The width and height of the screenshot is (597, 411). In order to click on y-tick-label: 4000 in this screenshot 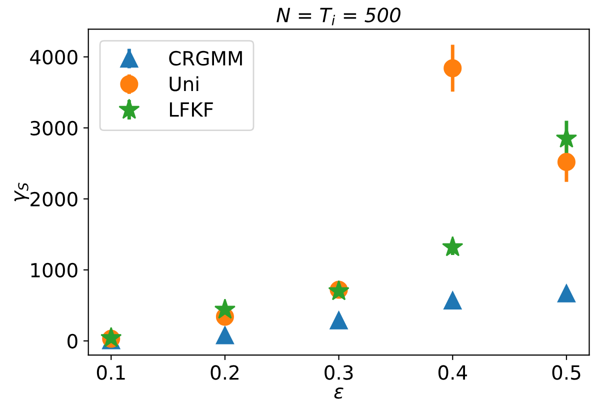, I will do `click(54, 57)`.